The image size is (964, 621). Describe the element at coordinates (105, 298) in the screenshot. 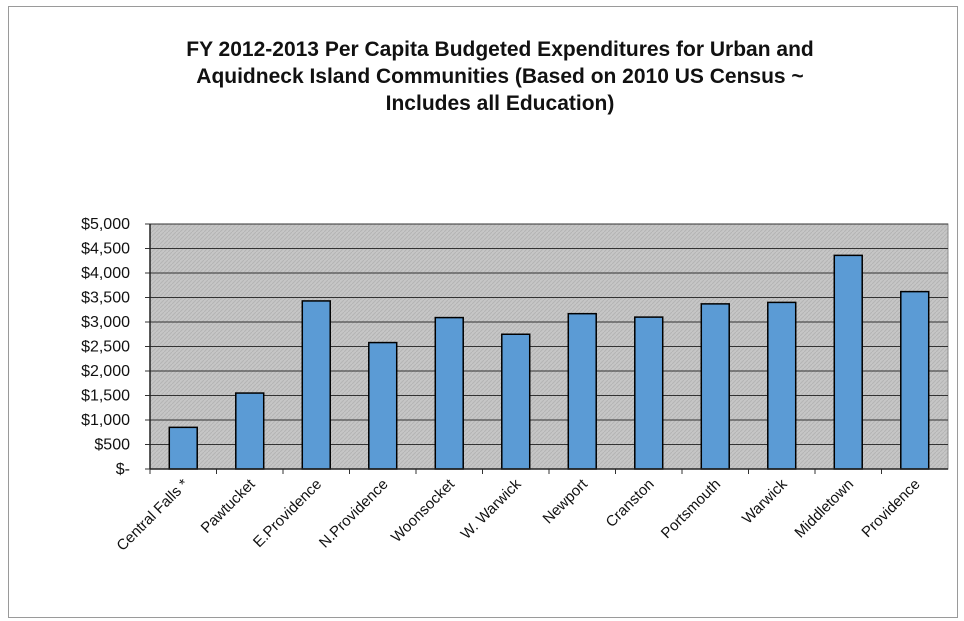

I see `y-tick-label: $3,500` at that location.